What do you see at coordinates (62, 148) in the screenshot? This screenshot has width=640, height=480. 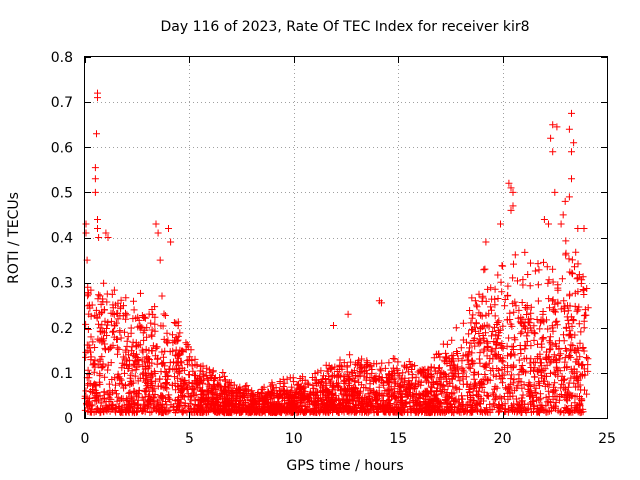 I see `y-tick-label: 0.6` at bounding box center [62, 148].